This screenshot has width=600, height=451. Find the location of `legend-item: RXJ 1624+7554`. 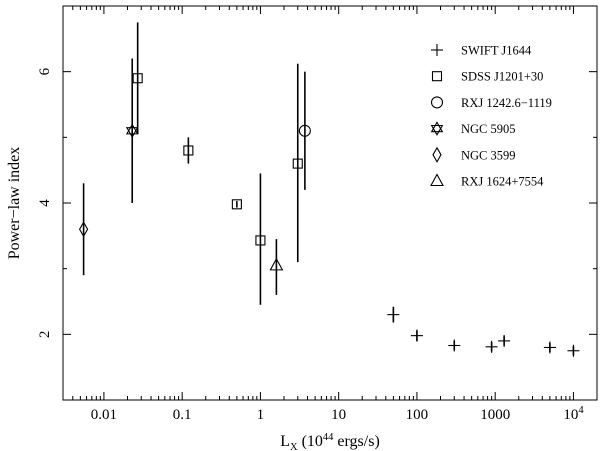

legend-item: RXJ 1624+7554 is located at coordinates (487, 181).